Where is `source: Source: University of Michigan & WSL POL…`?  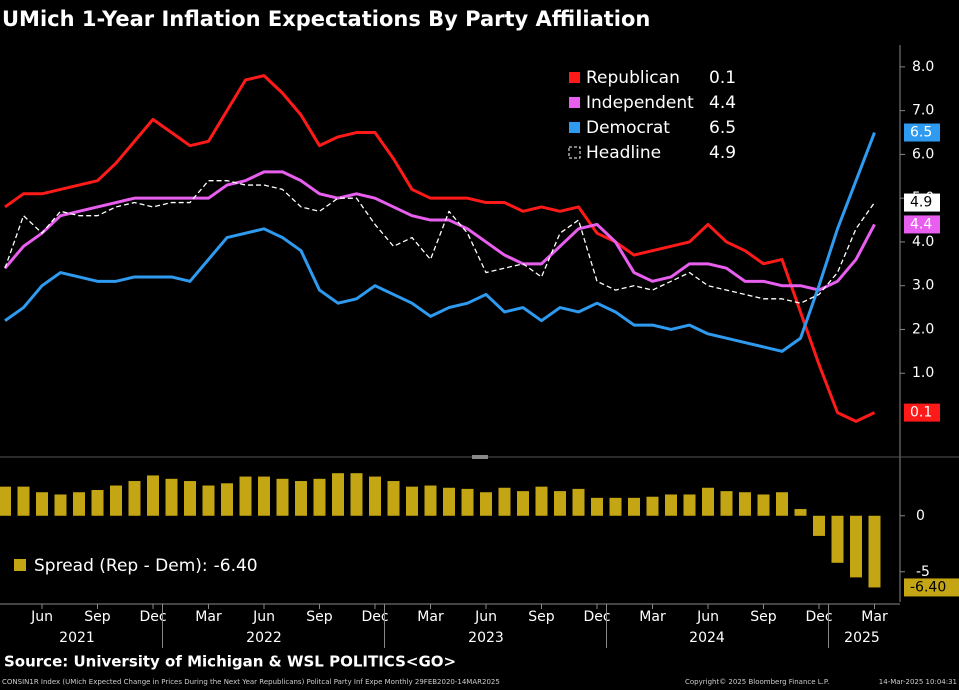
source: Source: University of Michigan & WSL POL… is located at coordinates (230, 662).